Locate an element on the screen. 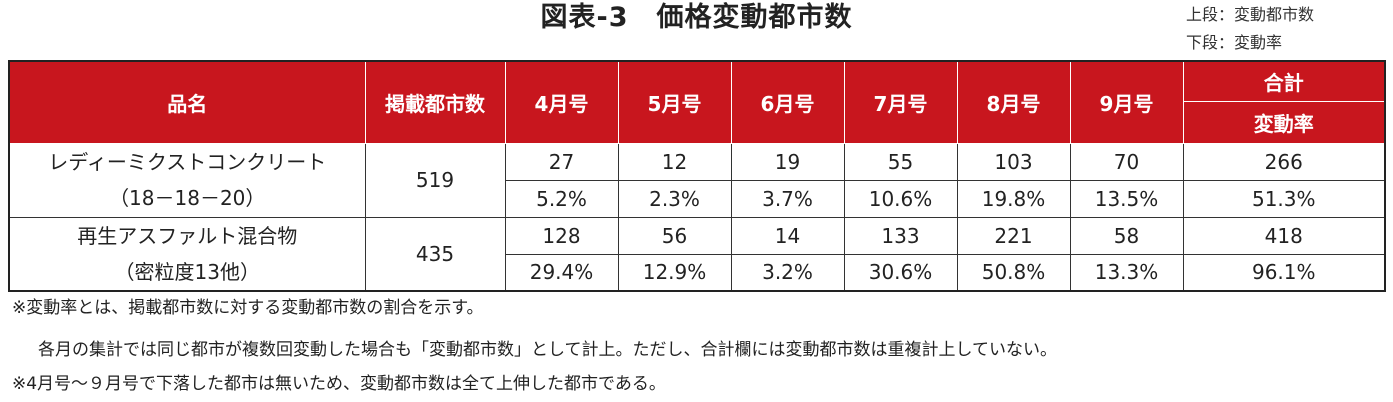 The width and height of the screenshot is (1393, 402). rate-cell: 10.6% is located at coordinates (900, 198).